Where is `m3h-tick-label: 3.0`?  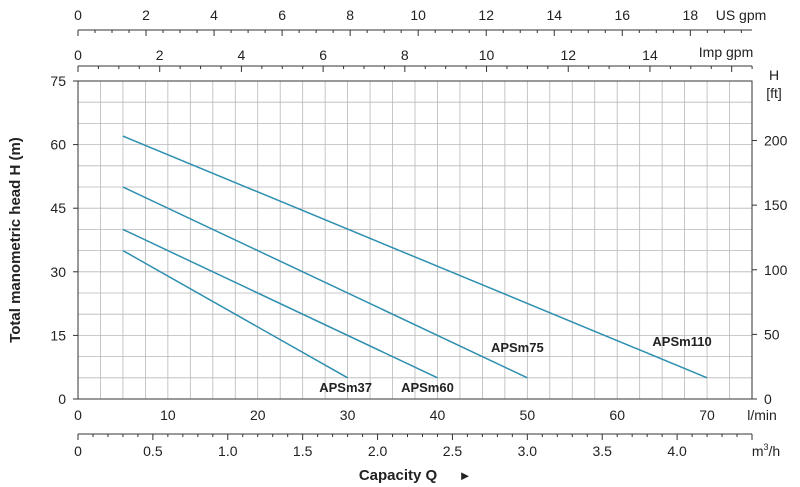
m3h-tick-label: 3.0 is located at coordinates (528, 451).